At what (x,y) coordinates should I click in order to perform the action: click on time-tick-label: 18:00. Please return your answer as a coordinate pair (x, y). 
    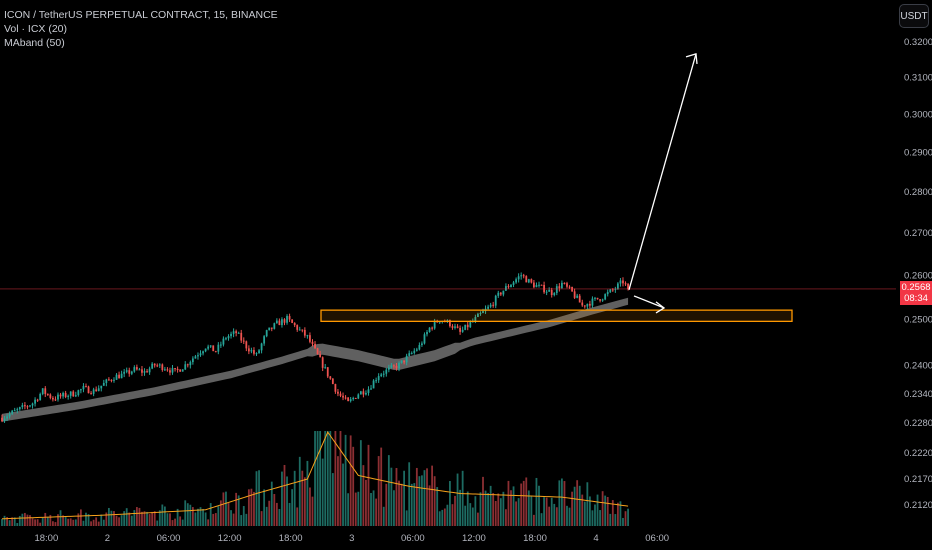
    Looking at the image, I should click on (291, 538).